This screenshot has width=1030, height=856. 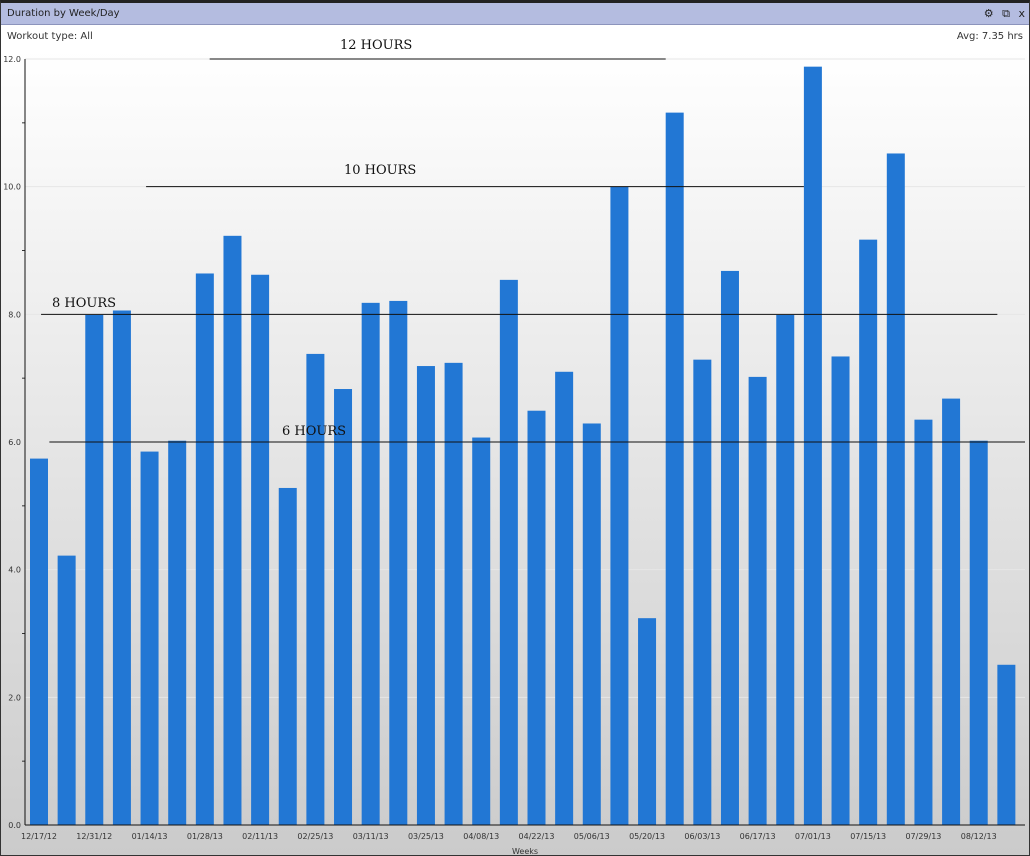 What do you see at coordinates (515, 14) in the screenshot?
I see `title-bar: Duration by Week/Day ⚙ ⧉ x` at bounding box center [515, 14].